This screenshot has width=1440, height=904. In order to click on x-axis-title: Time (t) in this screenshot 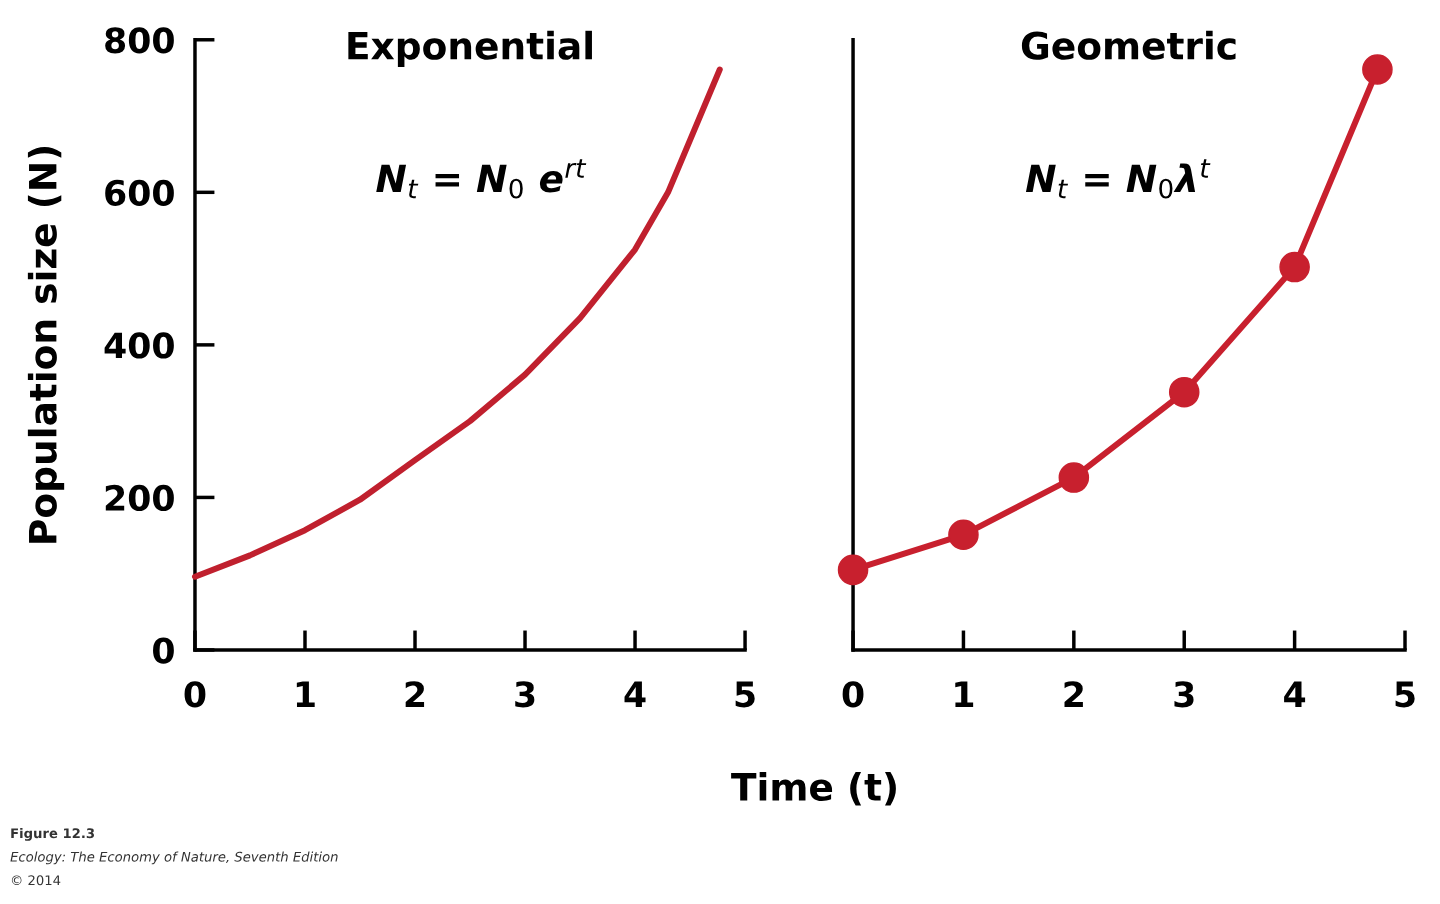, I will do `click(813, 788)`.